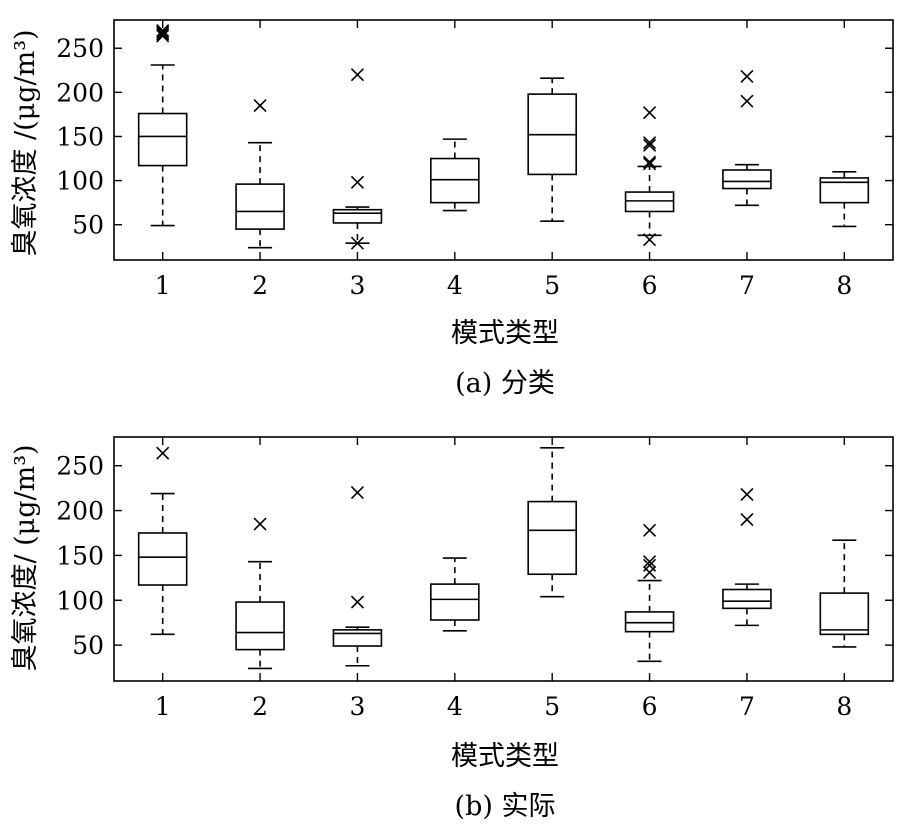  I want to click on y-axis-label-a: 臭氧浓度 /(μg/m³), so click(25, 142).